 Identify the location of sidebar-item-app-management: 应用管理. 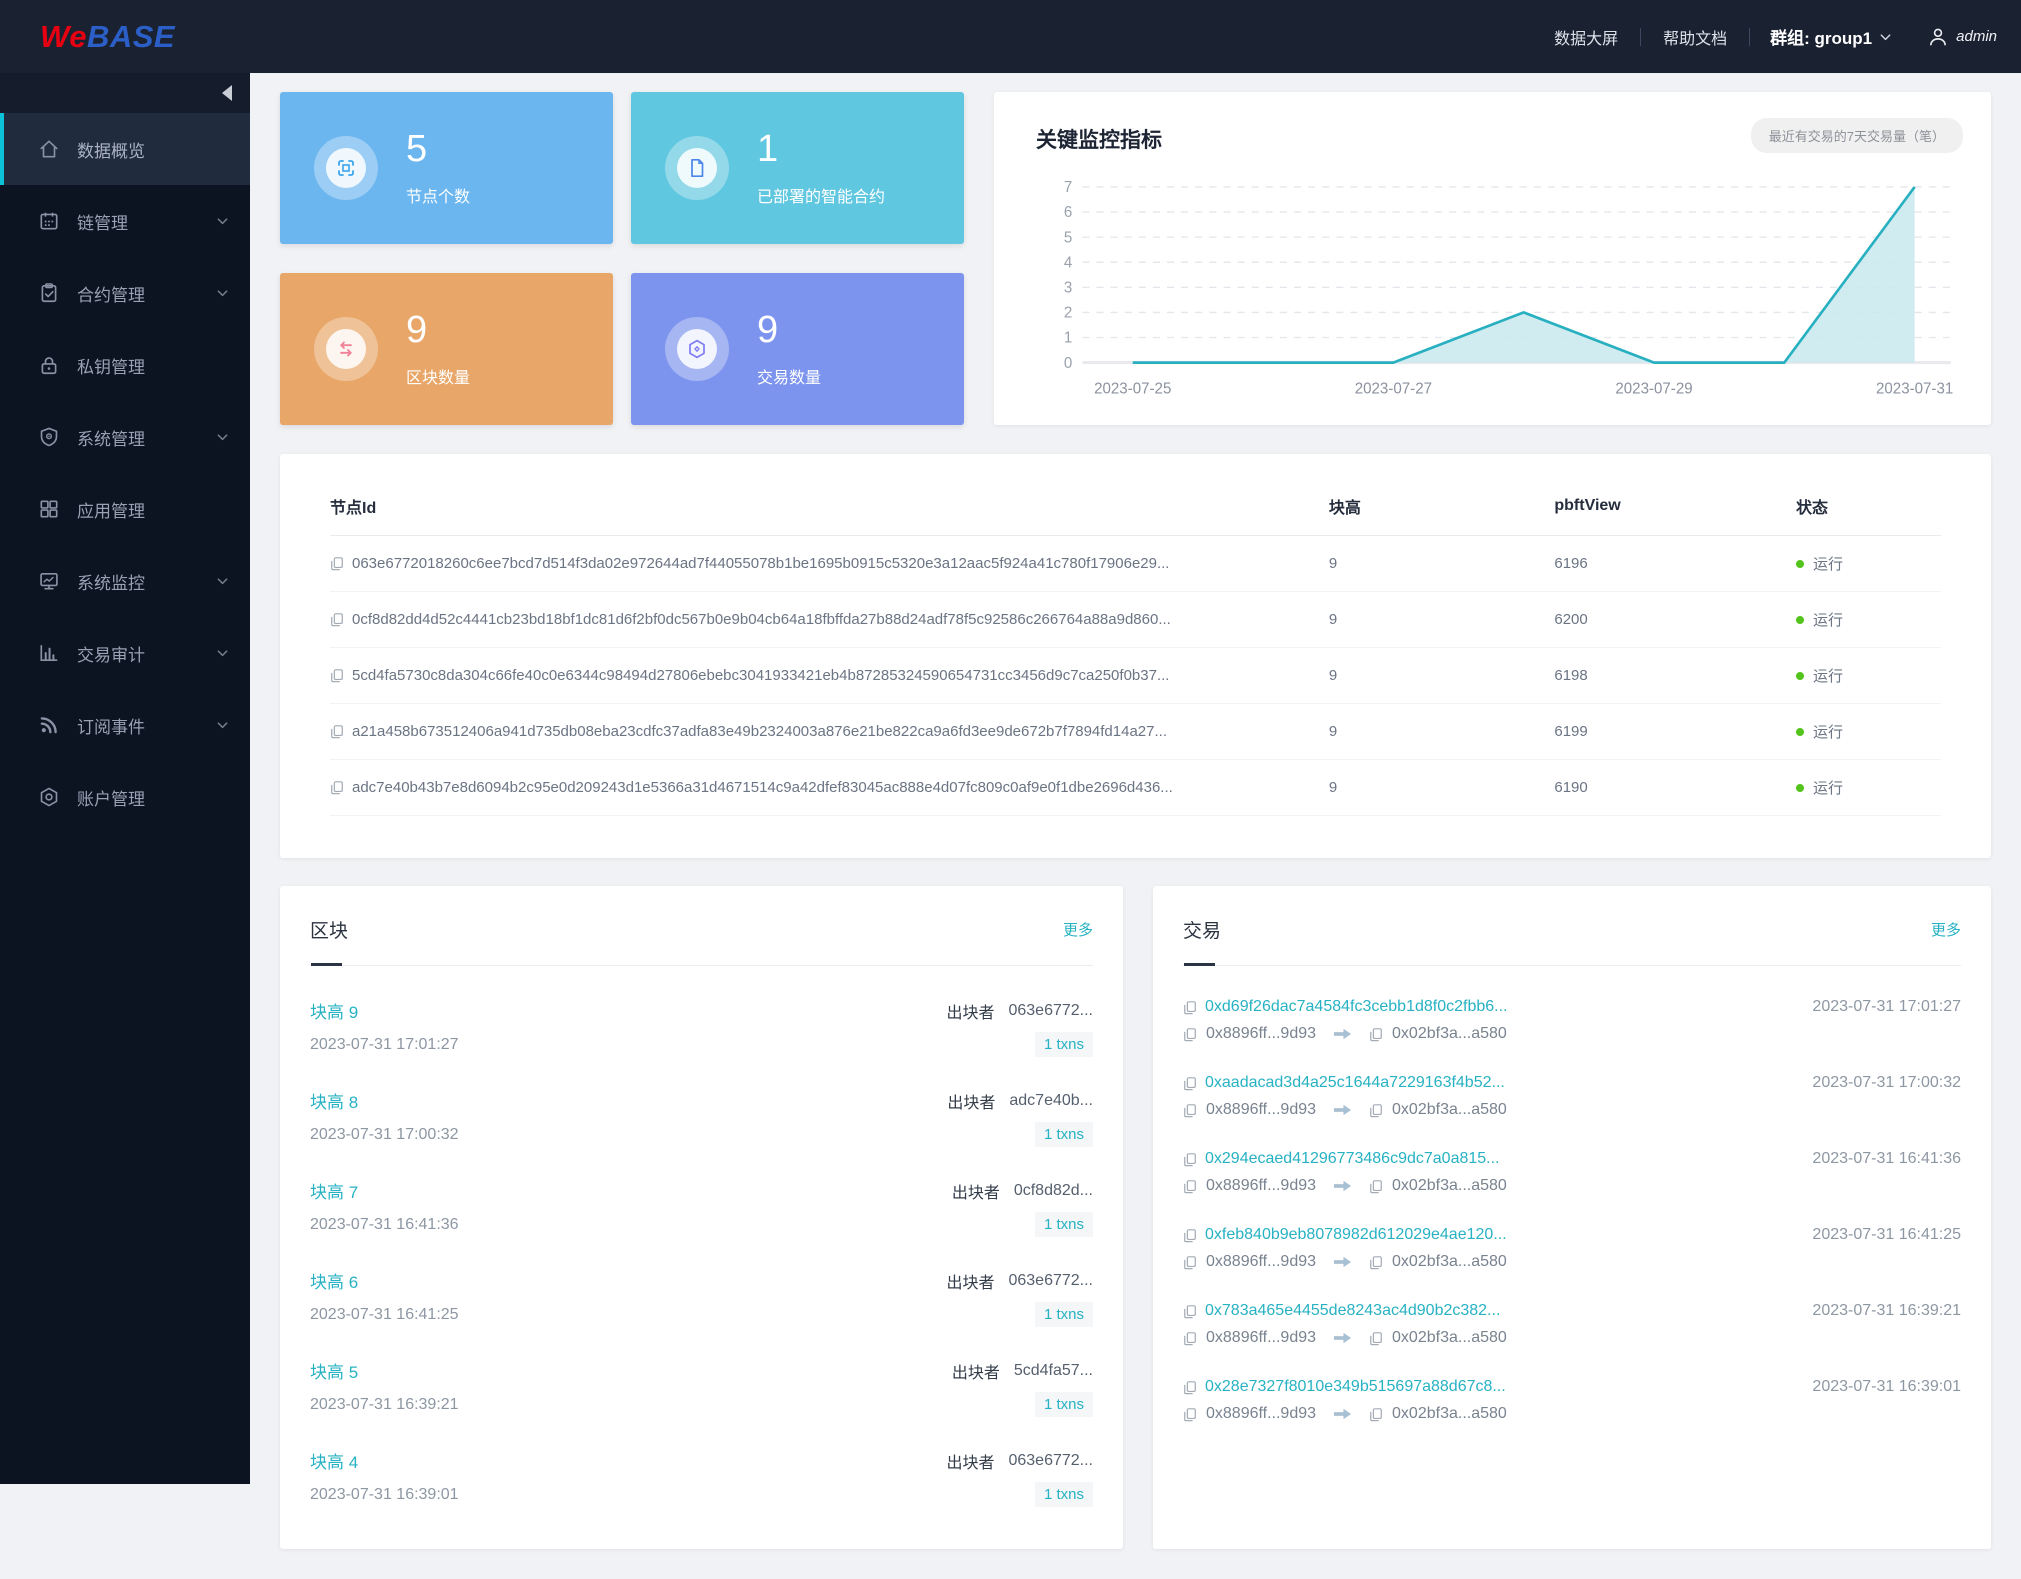
(125, 509).